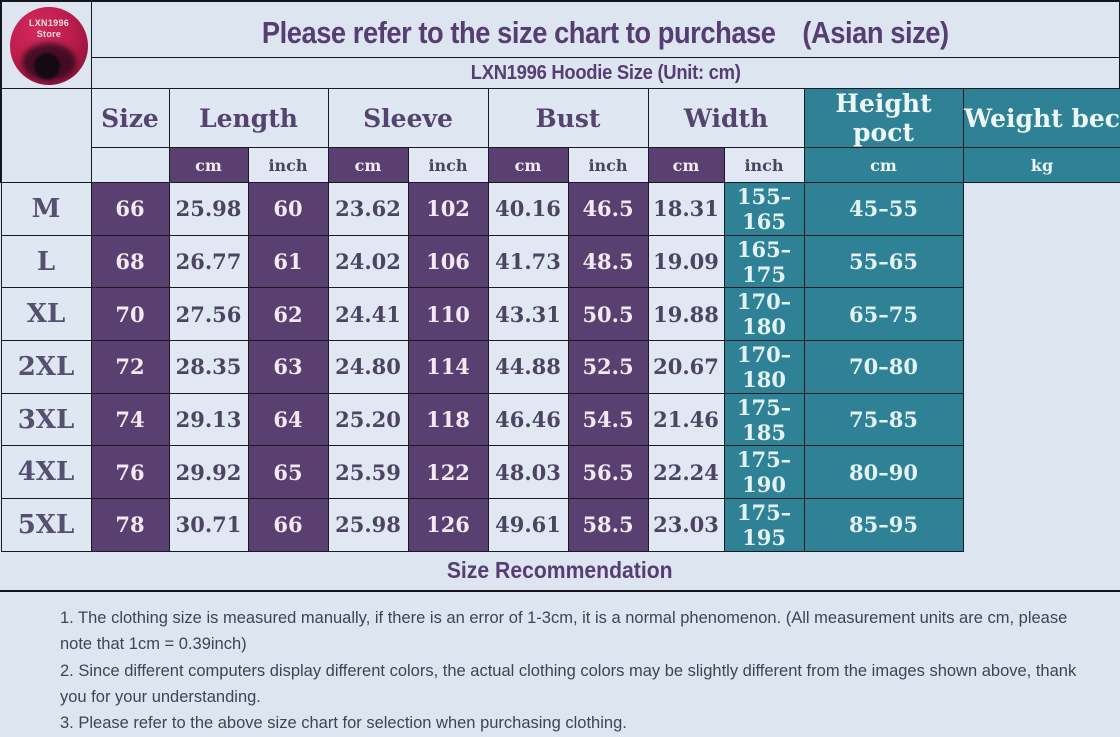 The height and width of the screenshot is (737, 1120). Describe the element at coordinates (528, 367) in the screenshot. I see `cell-bust-inch: 44.88` at that location.